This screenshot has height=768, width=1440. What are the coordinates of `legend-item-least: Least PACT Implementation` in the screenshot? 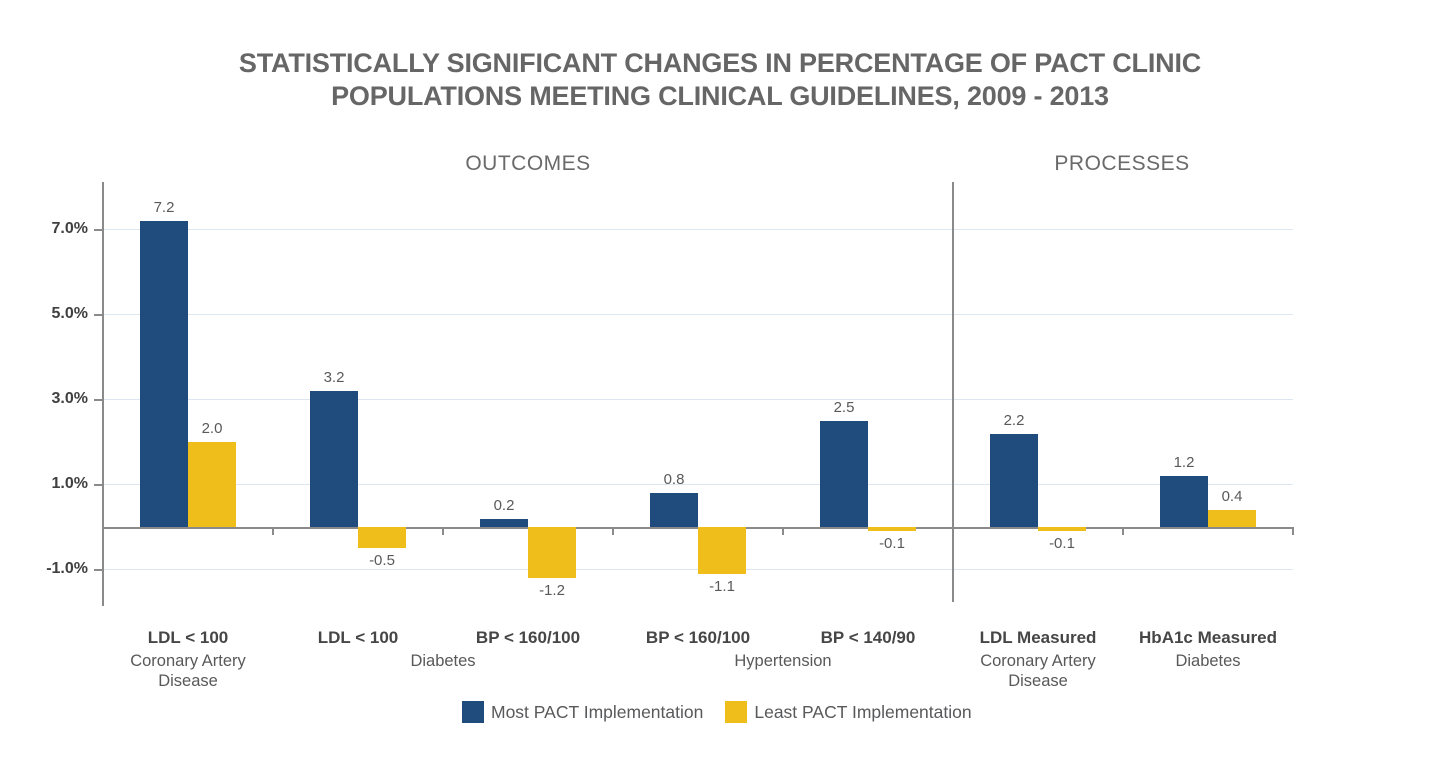 It's located at (848, 712).